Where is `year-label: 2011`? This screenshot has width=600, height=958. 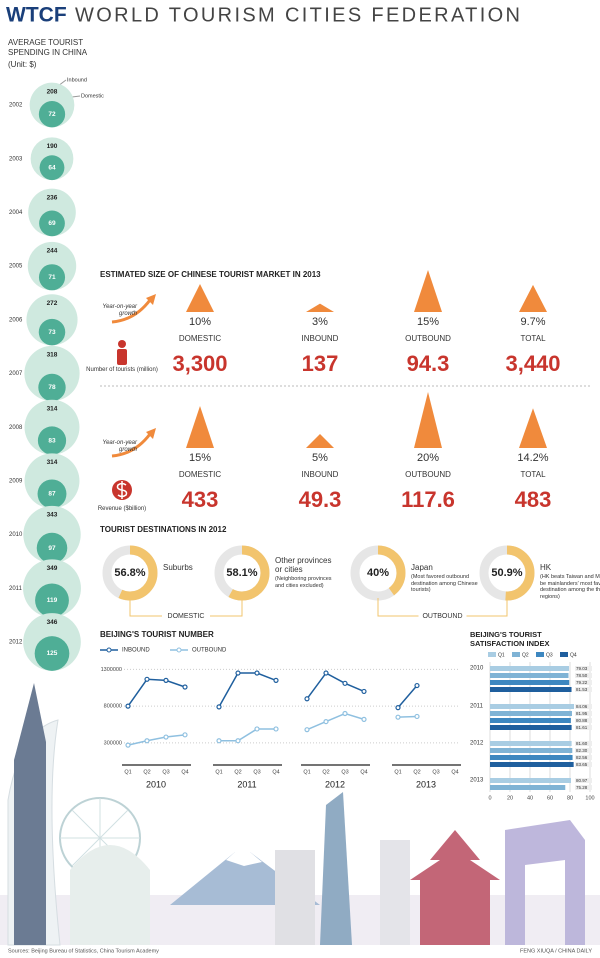 year-label: 2011 is located at coordinates (16, 589).